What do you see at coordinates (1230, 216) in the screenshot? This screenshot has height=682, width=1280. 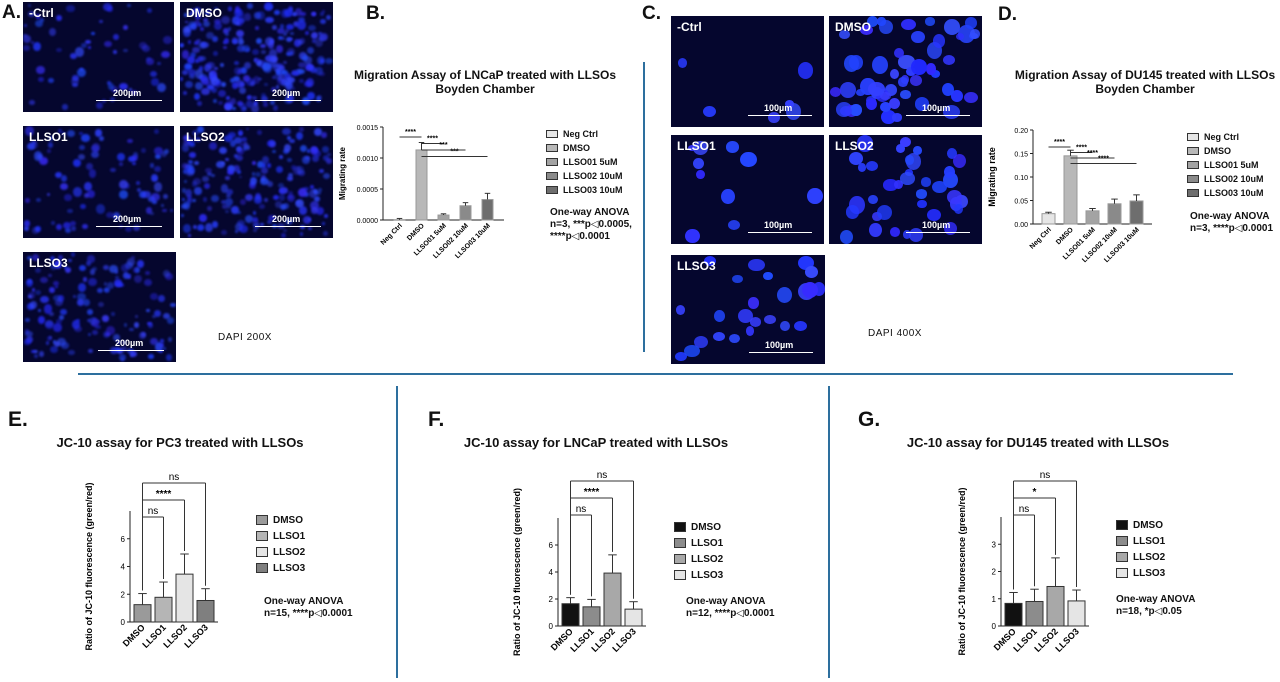 I see `chart-d-stats-line1: One-way ANOVA` at bounding box center [1230, 216].